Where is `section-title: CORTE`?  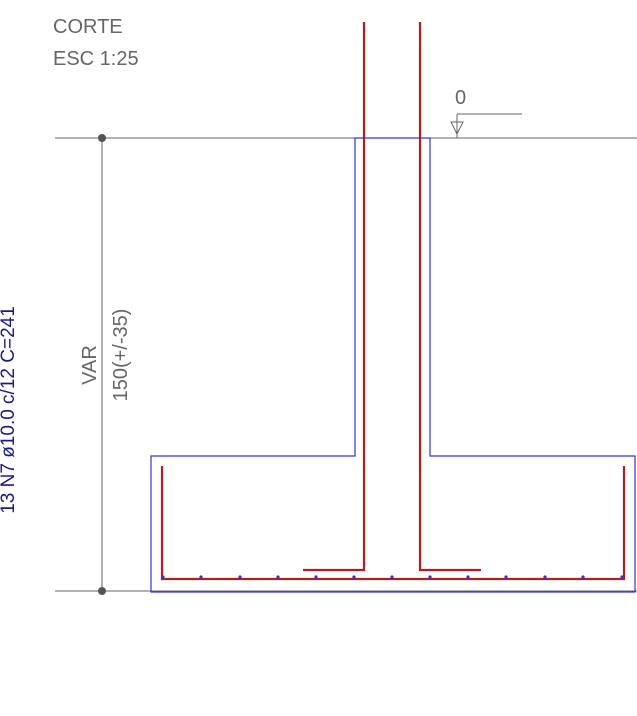 section-title: CORTE is located at coordinates (88, 27).